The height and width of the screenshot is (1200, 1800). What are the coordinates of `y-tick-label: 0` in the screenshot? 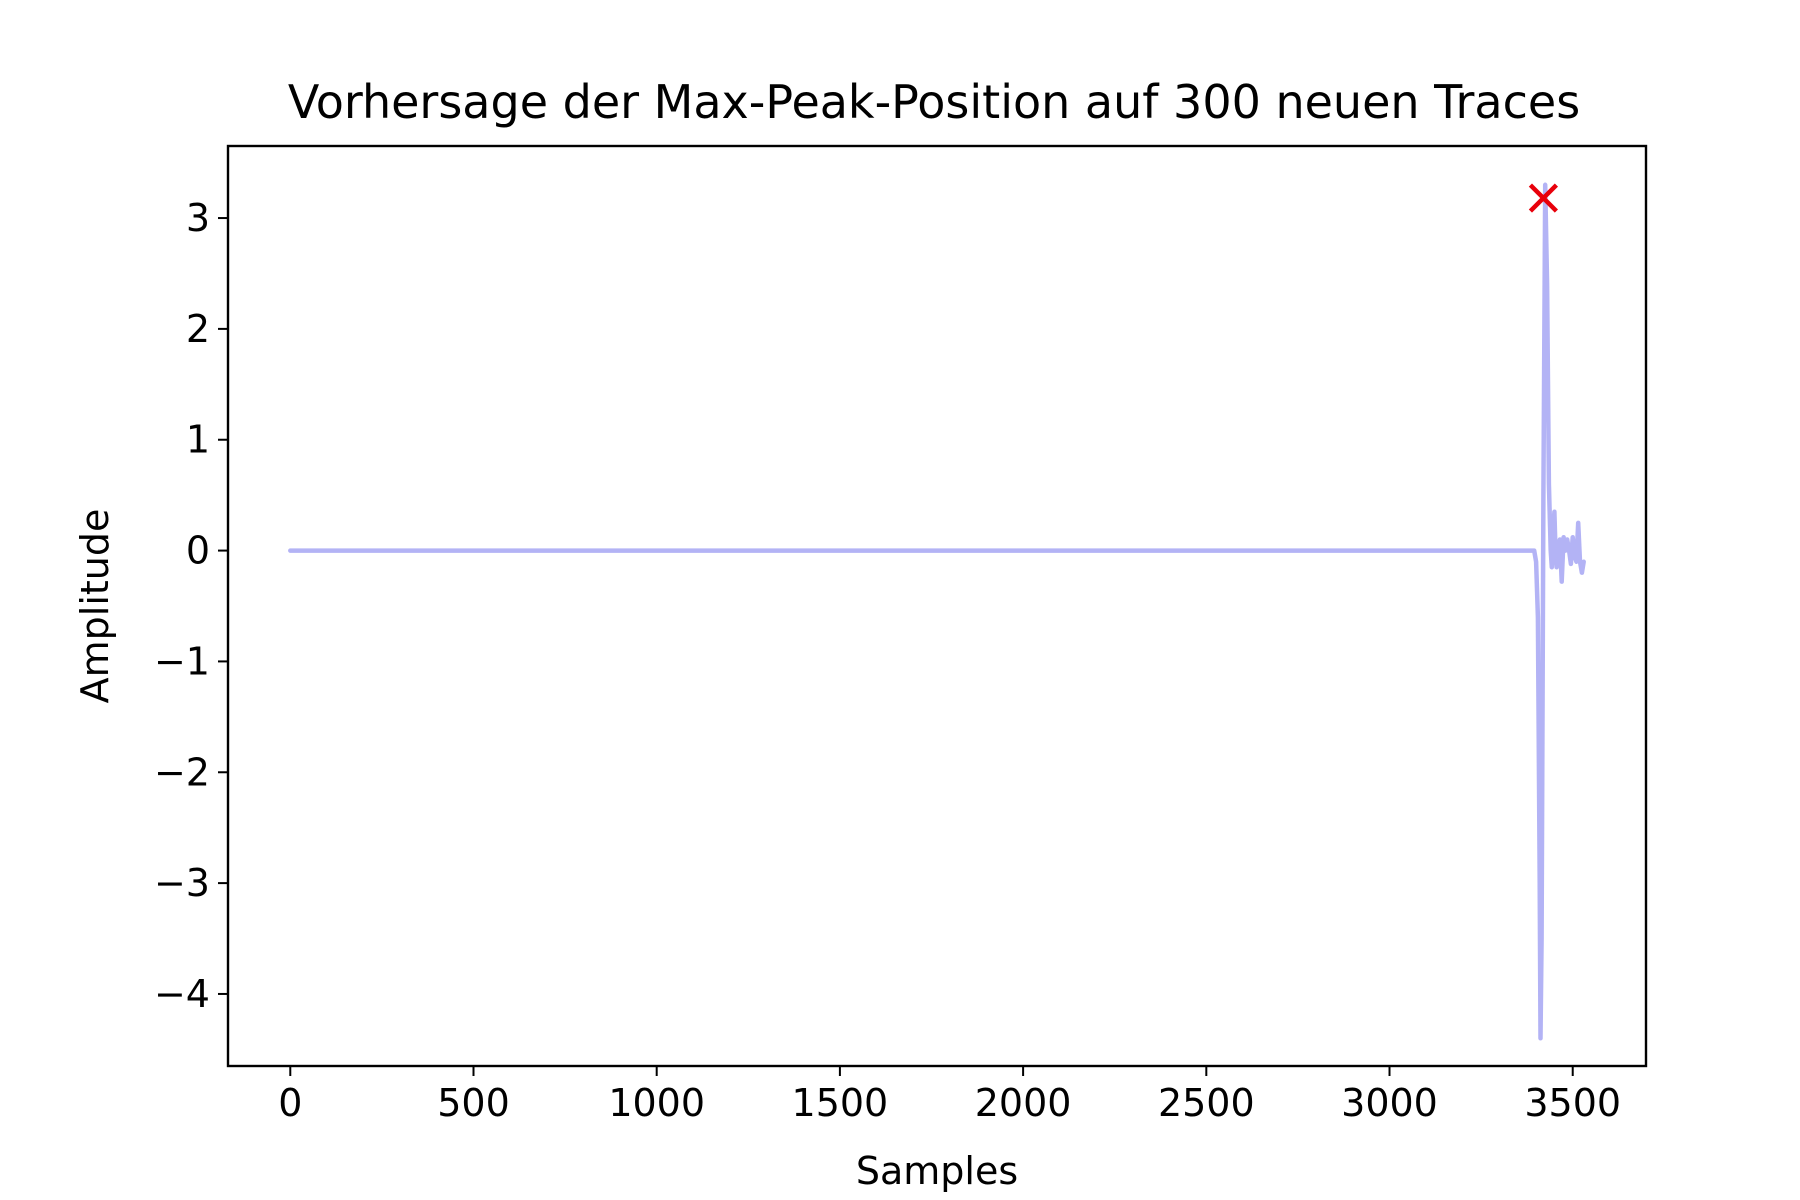 It's located at (198, 551).